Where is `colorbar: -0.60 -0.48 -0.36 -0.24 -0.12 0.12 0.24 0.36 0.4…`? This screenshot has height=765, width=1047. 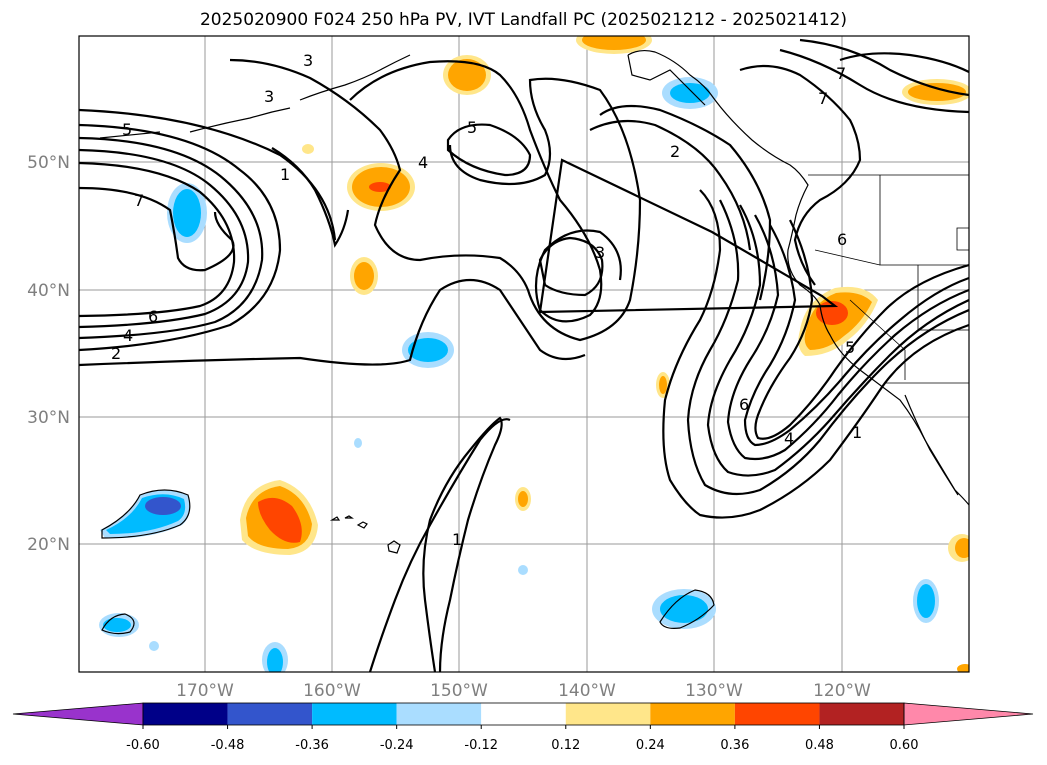
colorbar: -0.60 -0.48 -0.36 -0.24 -0.12 0.12 0.24 0.36 0.4… is located at coordinates (523, 727).